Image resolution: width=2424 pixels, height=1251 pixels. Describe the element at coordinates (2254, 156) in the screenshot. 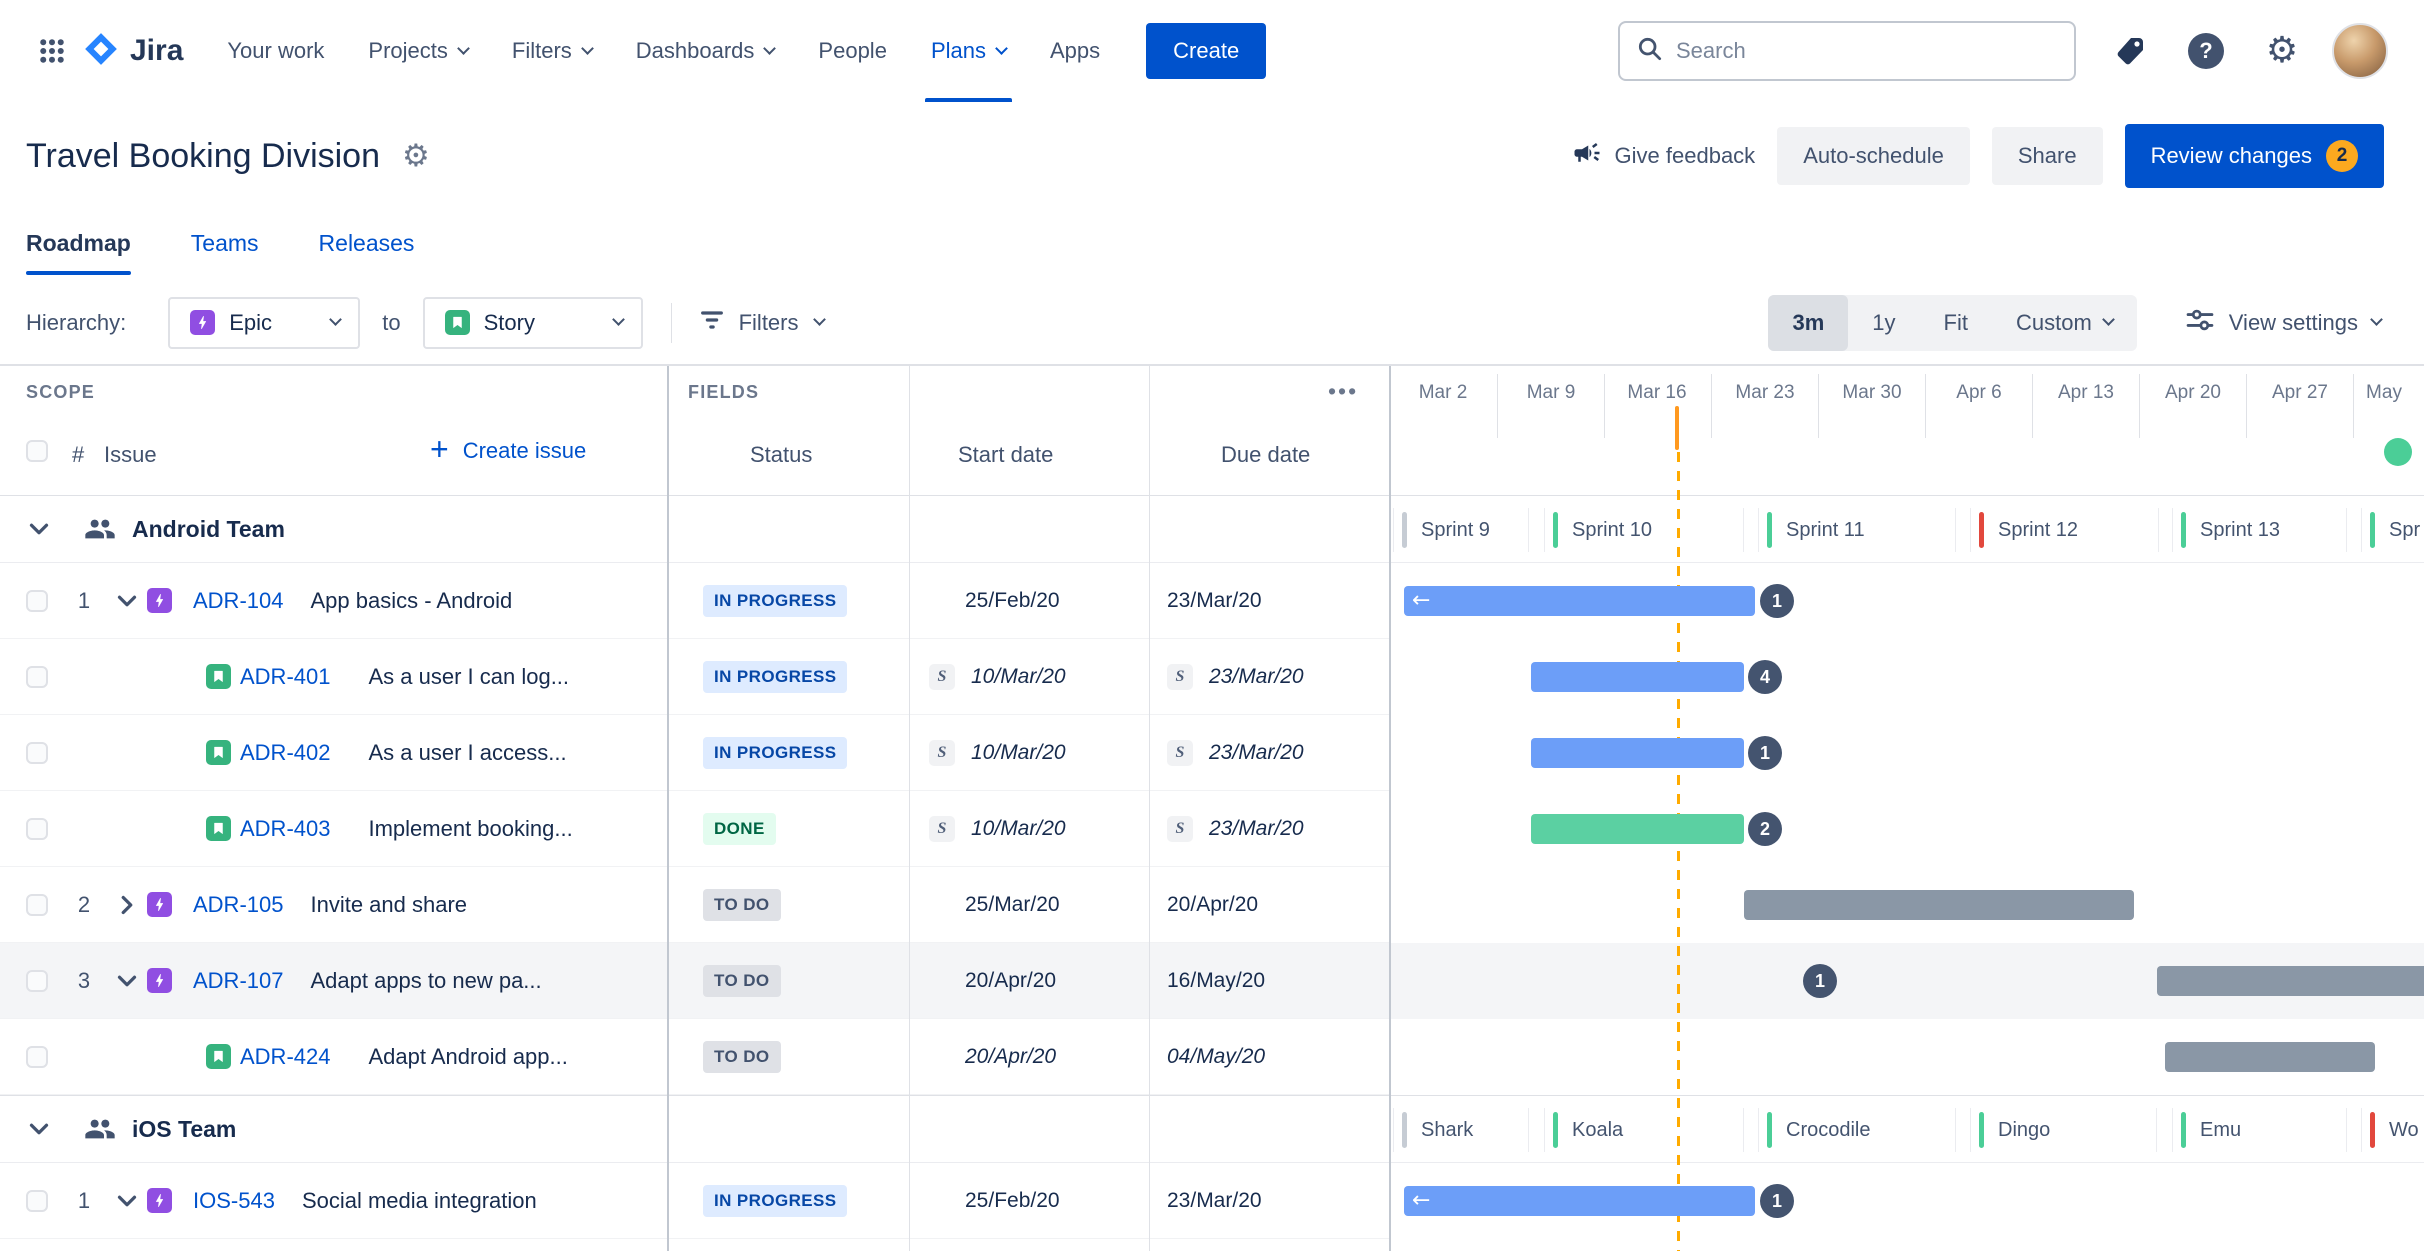

I see `review-changes-button: Review changes 2` at that location.